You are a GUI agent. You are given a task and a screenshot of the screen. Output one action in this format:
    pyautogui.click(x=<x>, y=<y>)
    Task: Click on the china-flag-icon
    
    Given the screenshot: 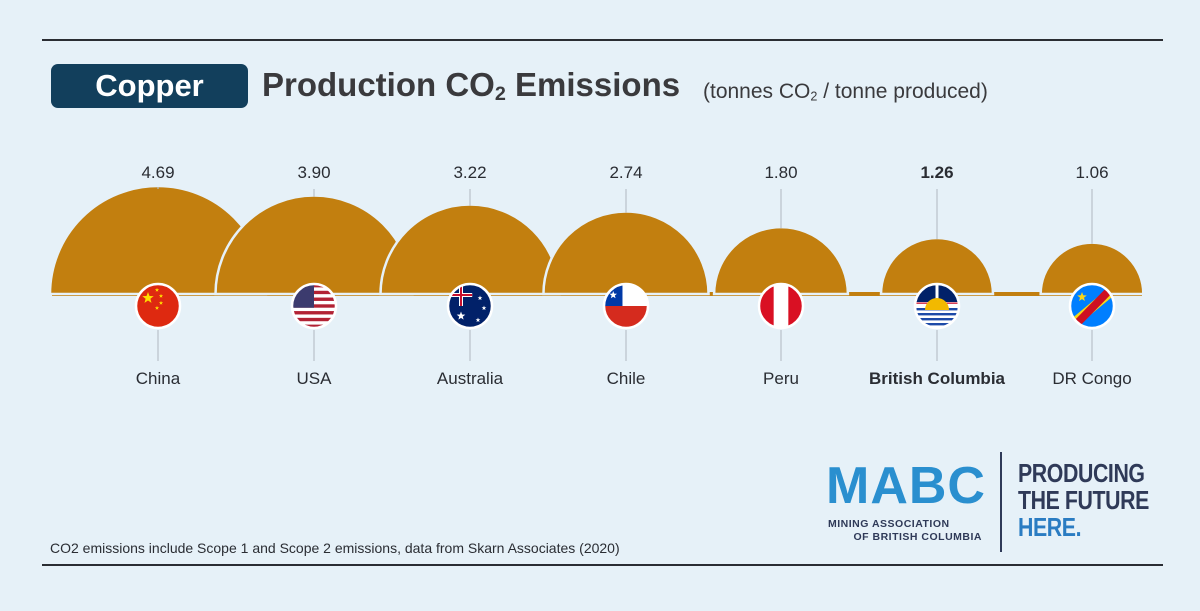 What is the action you would take?
    pyautogui.click(x=158, y=306)
    